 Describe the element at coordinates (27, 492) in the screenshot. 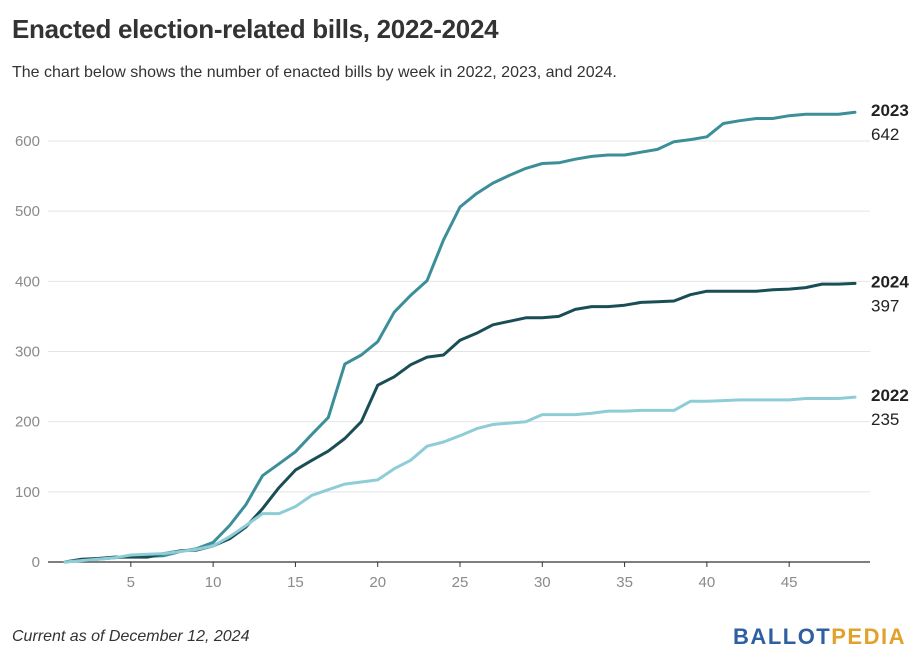

I see `y-tick-label: 100` at that location.